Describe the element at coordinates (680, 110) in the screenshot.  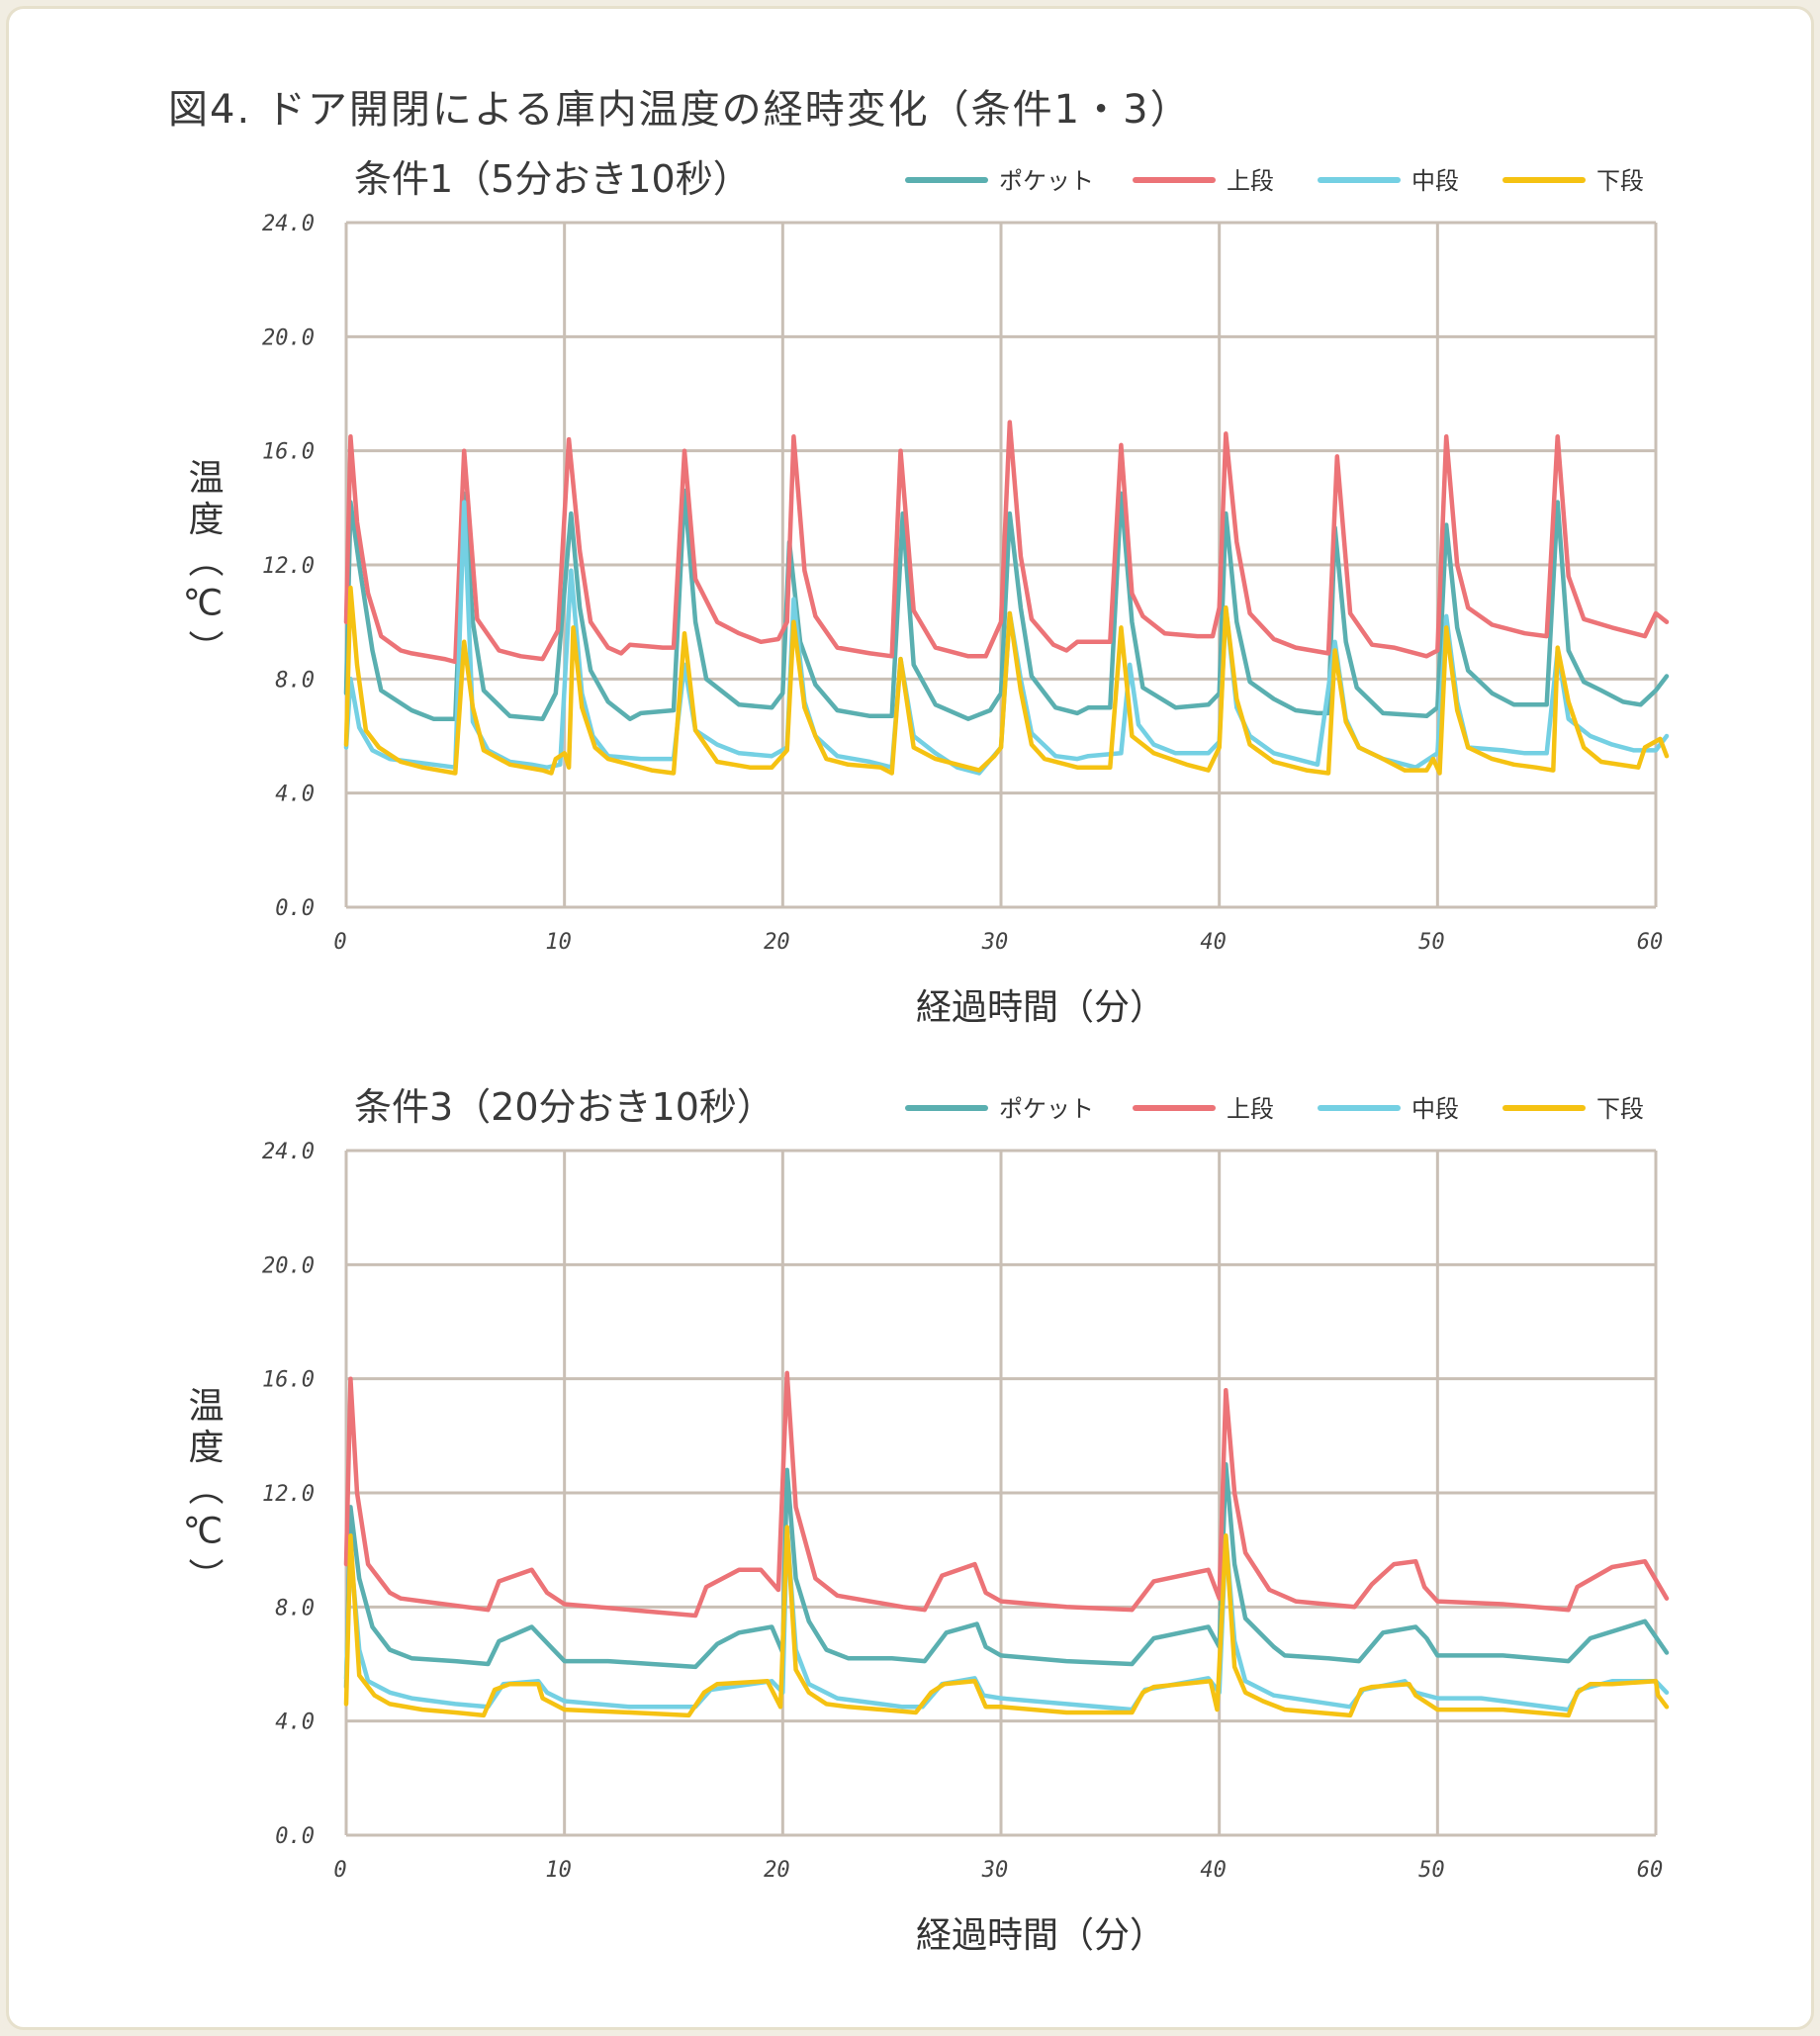
I see `figure-title: 図4. ドア開閉による庫内温度の経時変化（条件1・3）` at that location.